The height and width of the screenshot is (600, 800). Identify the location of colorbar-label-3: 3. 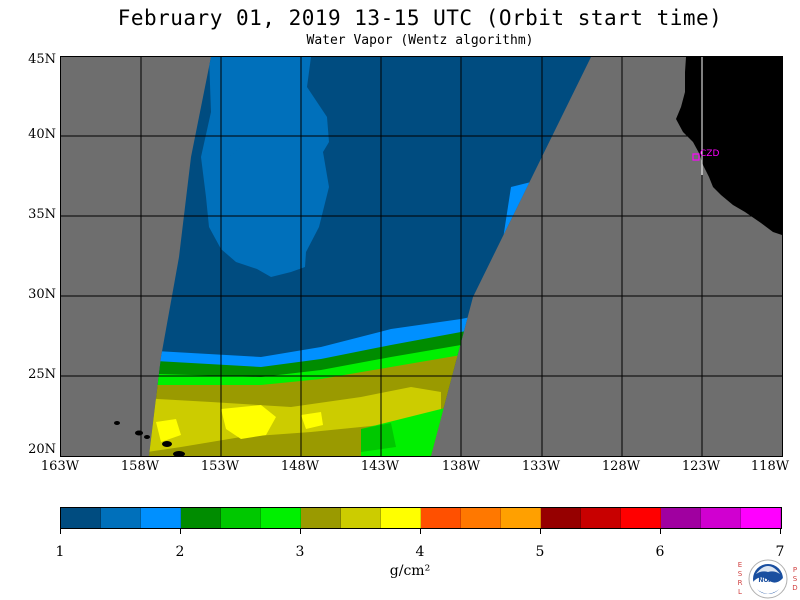
(300, 552).